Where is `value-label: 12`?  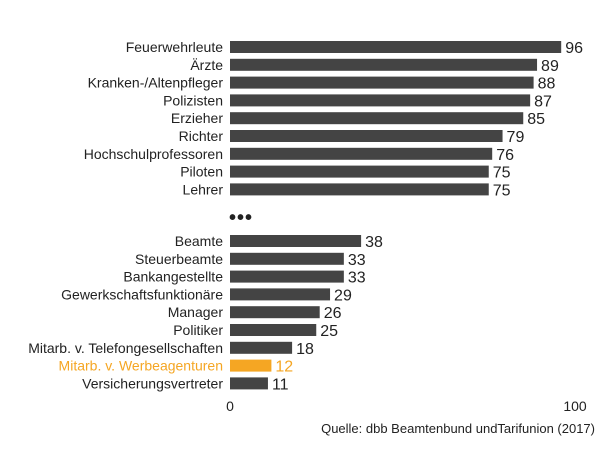
value-label: 12 is located at coordinates (284, 367).